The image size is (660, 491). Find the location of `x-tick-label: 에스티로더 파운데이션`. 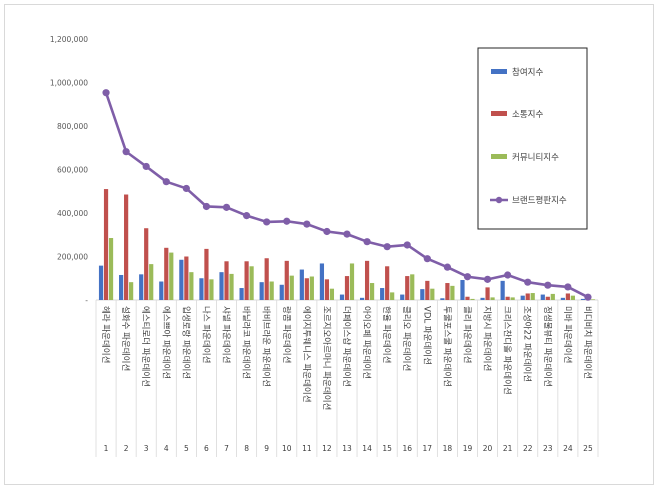

x-tick-label: 에스티로더 파운데이션 is located at coordinates (145, 346).